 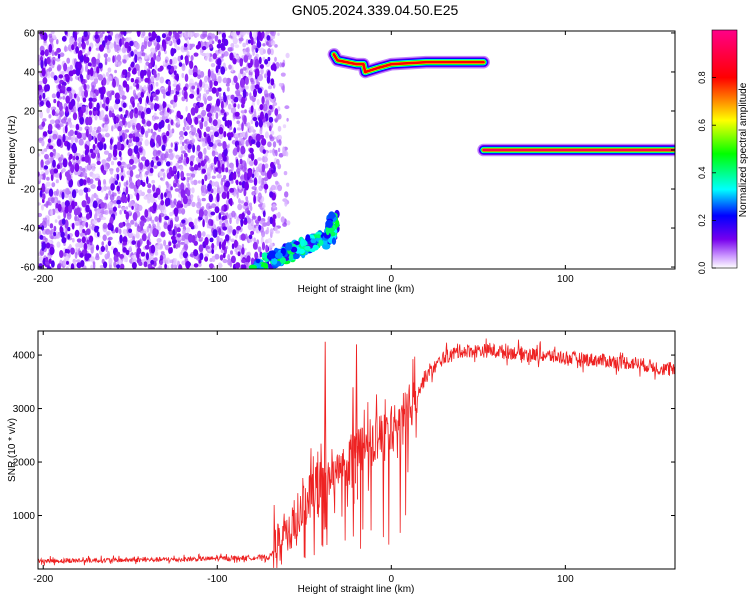 I want to click on spectrogram-y-tick-label: 0, so click(x=32, y=151).